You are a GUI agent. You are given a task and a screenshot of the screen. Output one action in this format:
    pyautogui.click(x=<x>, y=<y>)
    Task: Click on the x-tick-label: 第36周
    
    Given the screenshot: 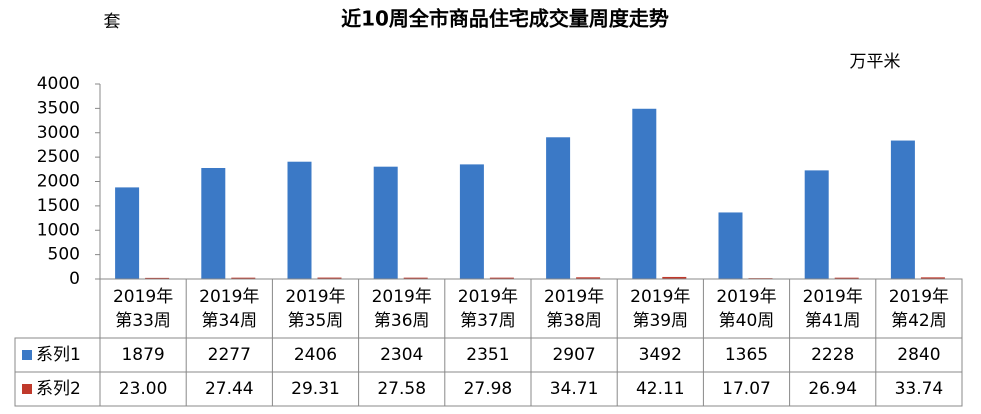 What is the action you would take?
    pyautogui.click(x=402, y=321)
    